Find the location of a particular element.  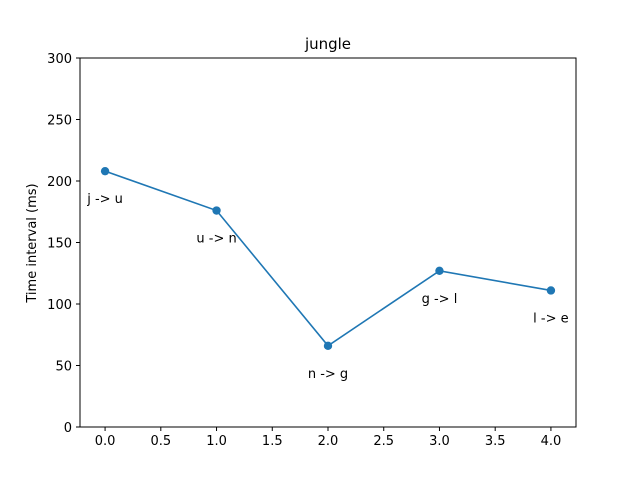

y-tick-label: 300 is located at coordinates (59, 59).